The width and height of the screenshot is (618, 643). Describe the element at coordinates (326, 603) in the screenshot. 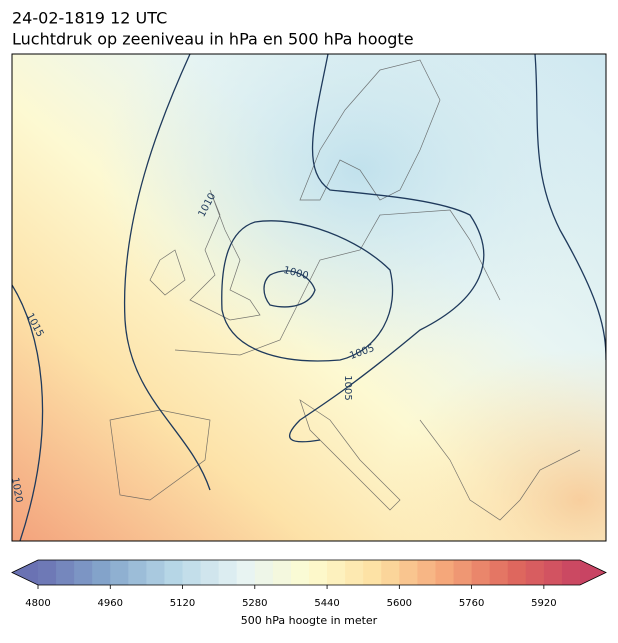

I see `colorbar-tick-label: 5440` at that location.